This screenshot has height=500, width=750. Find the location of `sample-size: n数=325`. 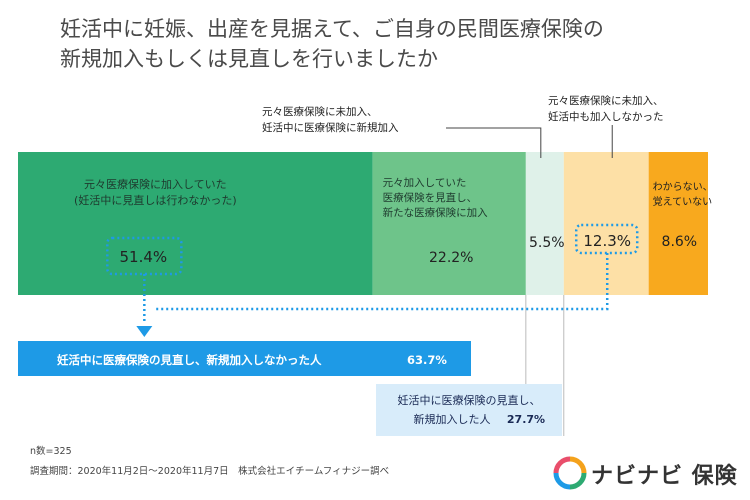

sample-size: n数=325 is located at coordinates (51, 451).